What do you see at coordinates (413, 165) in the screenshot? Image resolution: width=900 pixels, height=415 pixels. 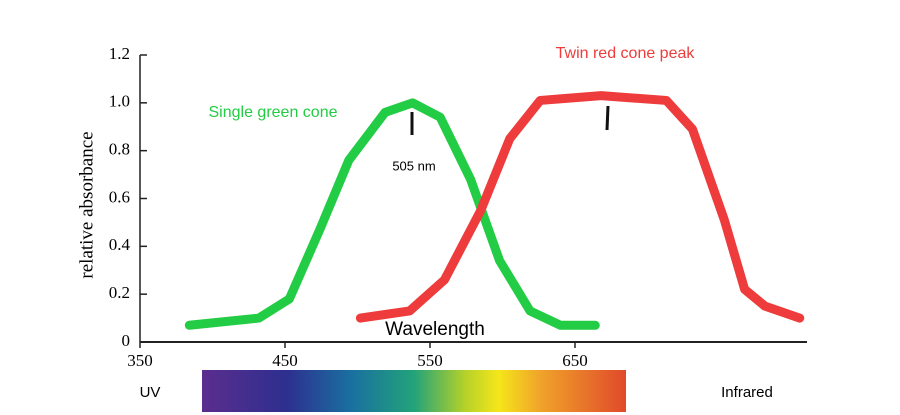 I see `annotation: 505 nm` at bounding box center [413, 165].